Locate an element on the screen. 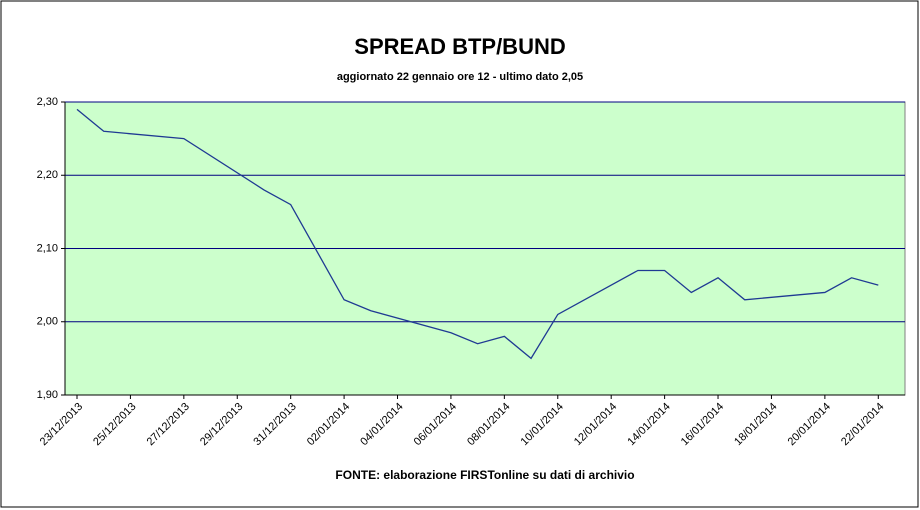 The width and height of the screenshot is (920, 510). y-tick-label: 2,30 is located at coordinates (47, 102).